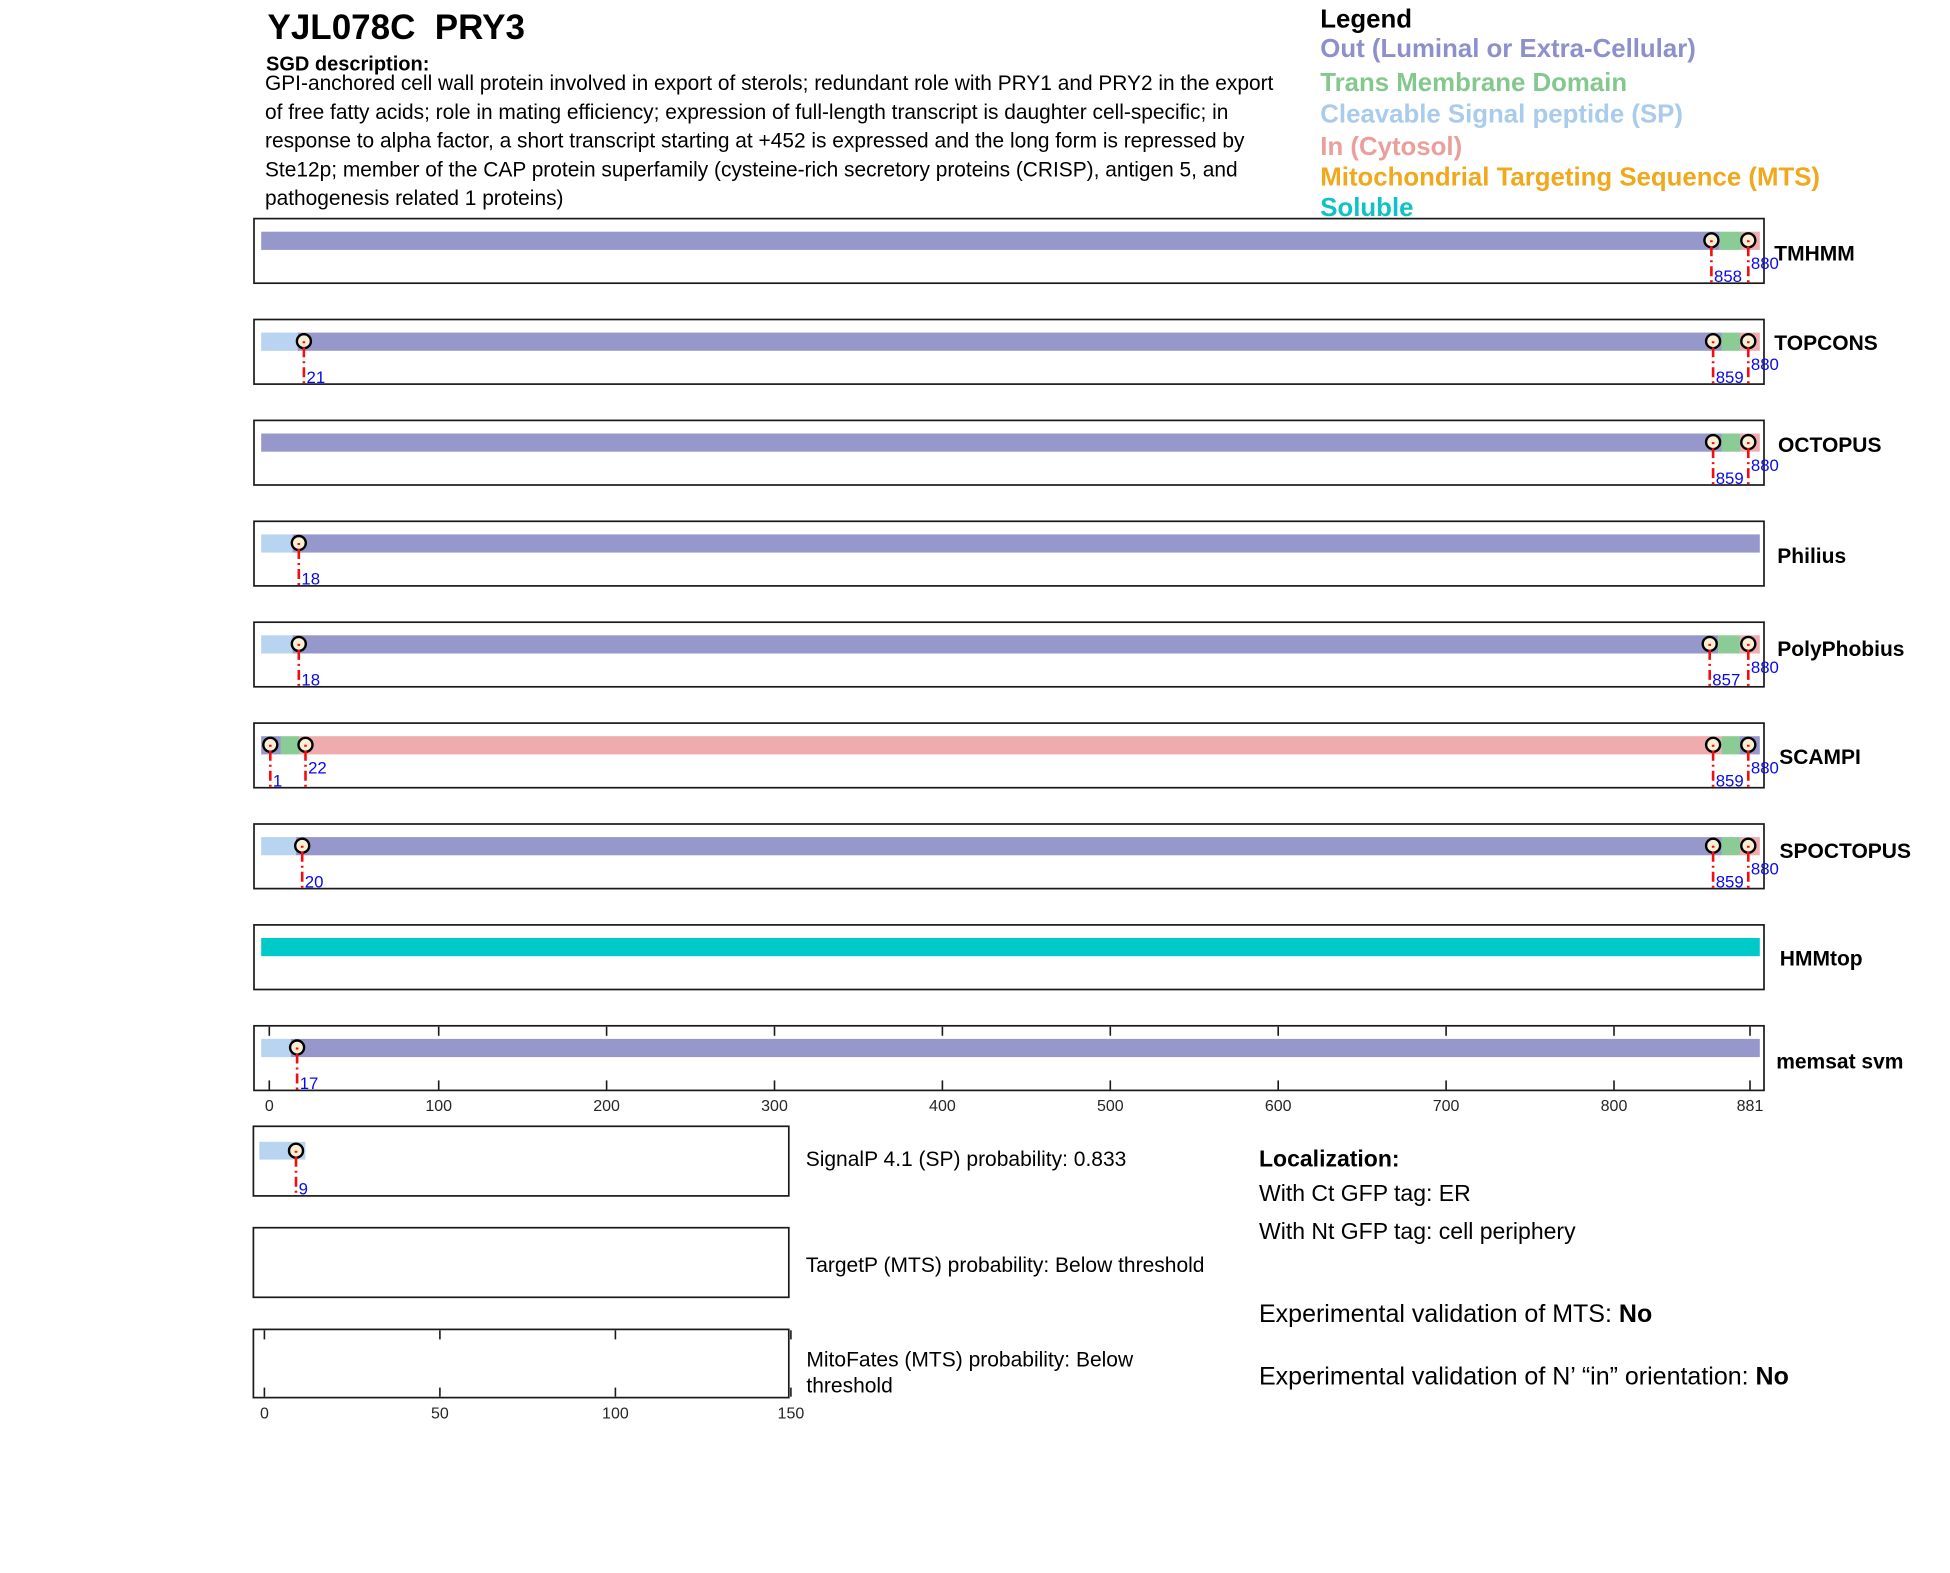 Image resolution: width=1950 pixels, height=1573 pixels. I want to click on svg-text: 20, so click(314, 881).